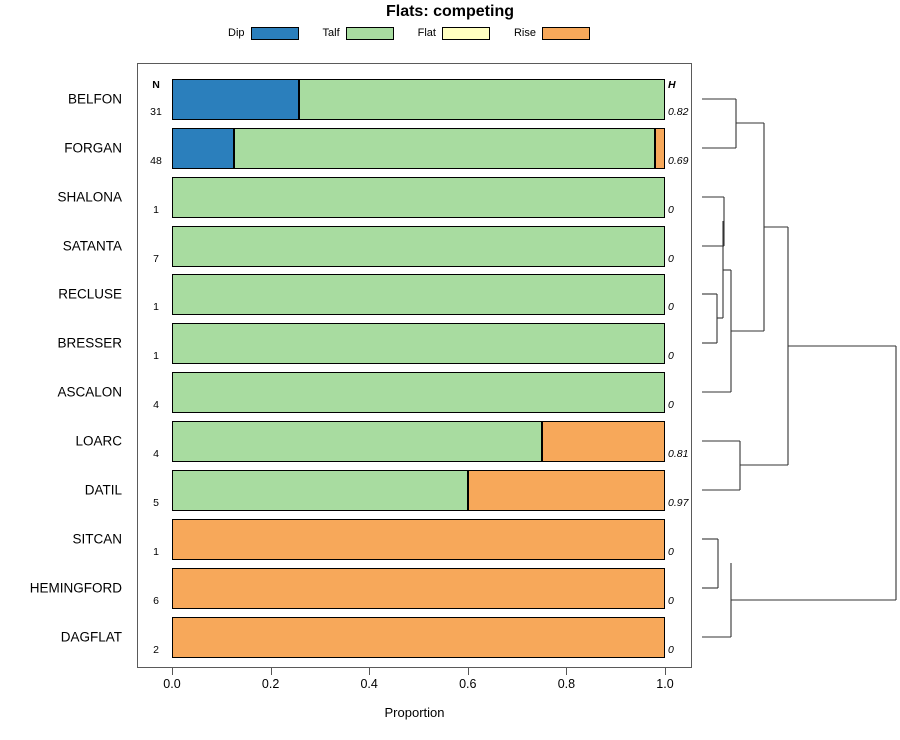 The image size is (900, 740). I want to click on row-label-recluse: RECLUSE, so click(90, 294).